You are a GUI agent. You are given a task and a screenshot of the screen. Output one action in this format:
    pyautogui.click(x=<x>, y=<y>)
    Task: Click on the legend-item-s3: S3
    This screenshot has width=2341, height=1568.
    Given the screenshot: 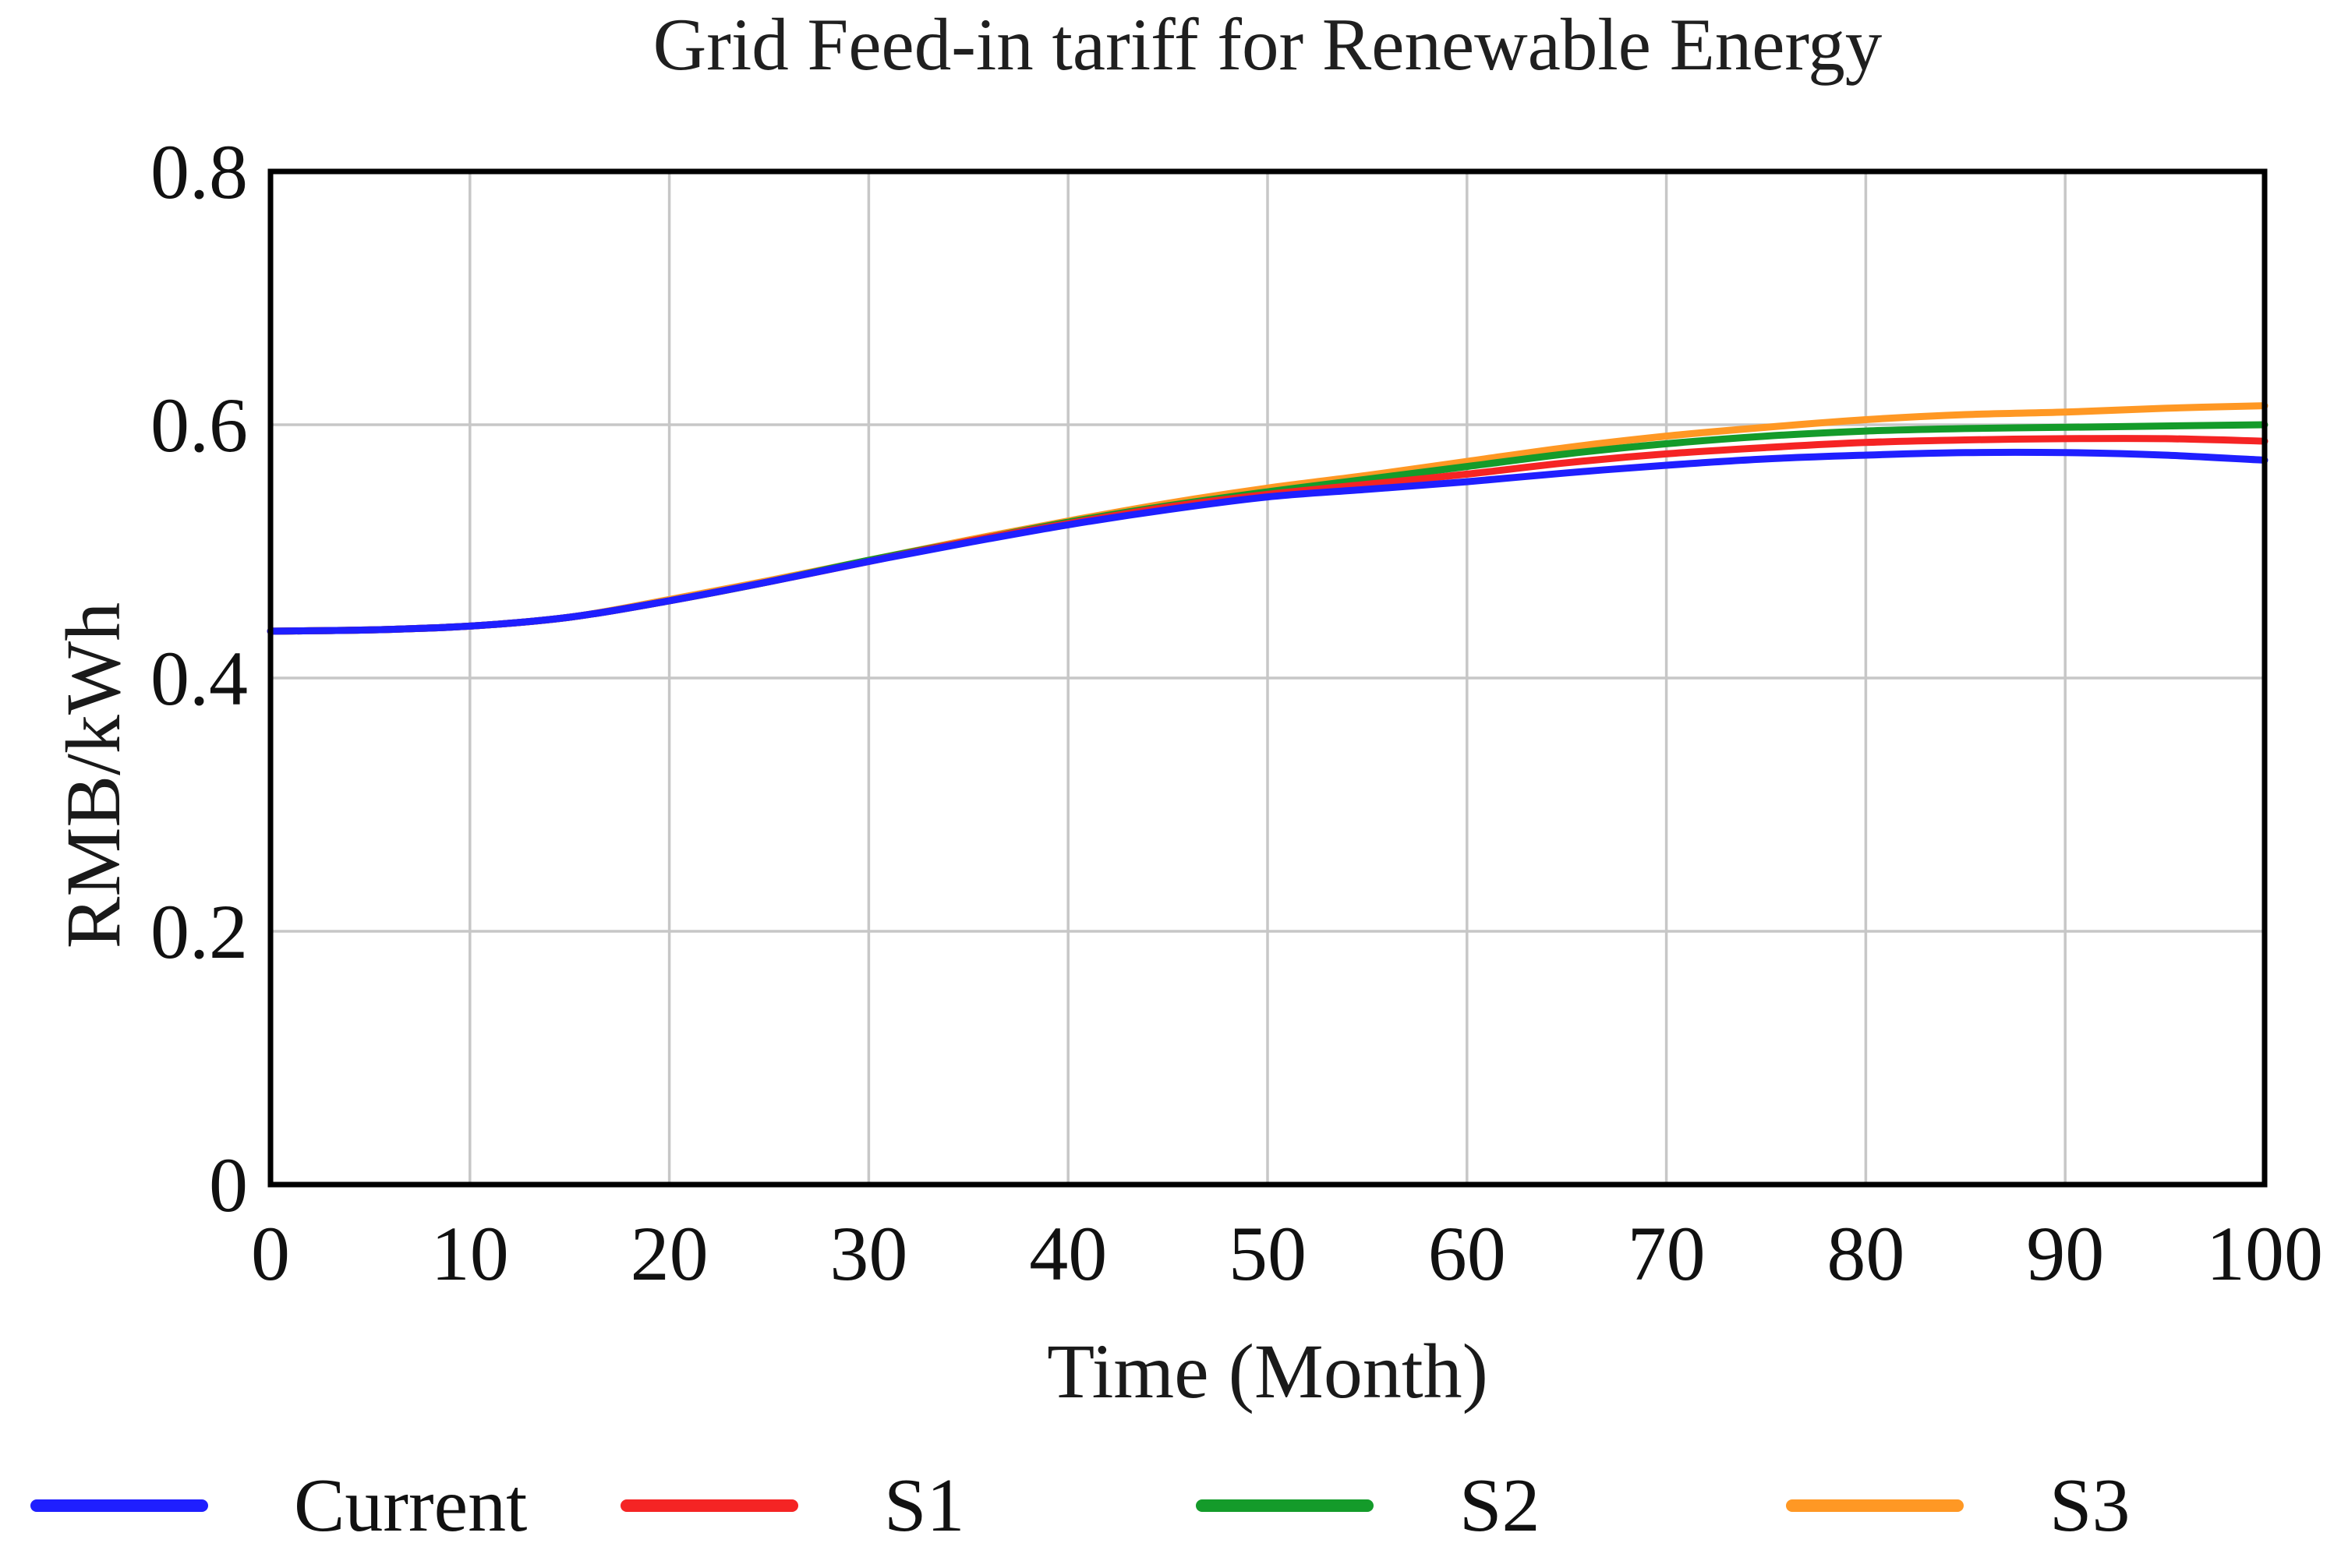 What is the action you would take?
    pyautogui.click(x=1959, y=1505)
    